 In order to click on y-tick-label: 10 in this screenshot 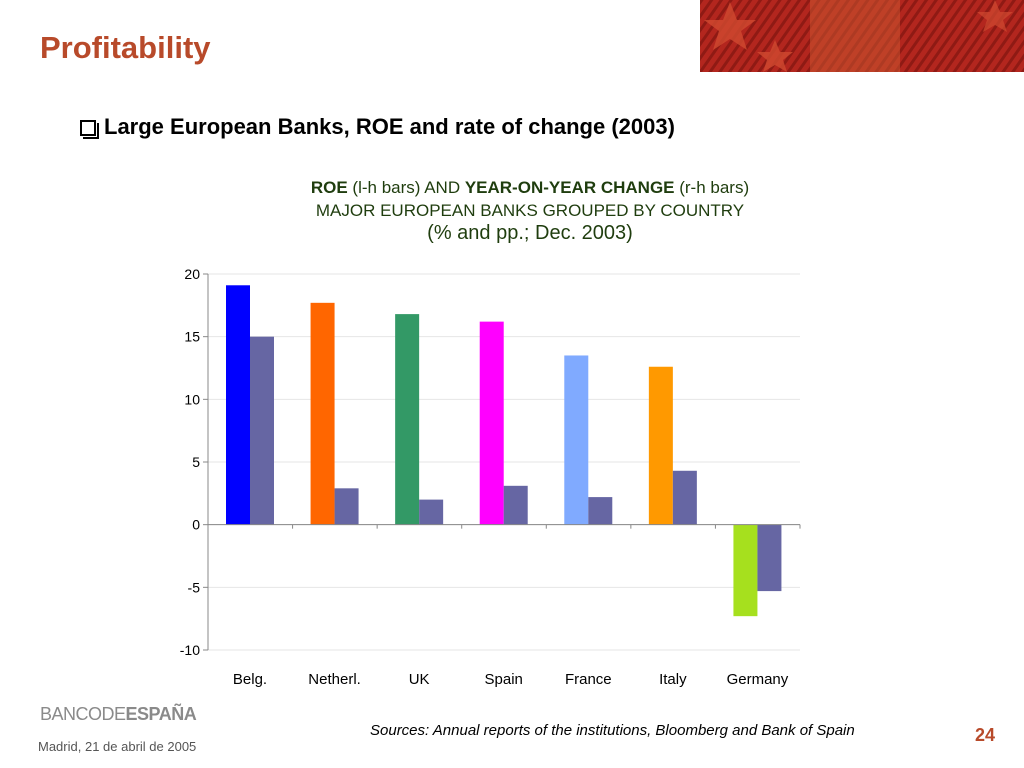, I will do `click(192, 399)`.